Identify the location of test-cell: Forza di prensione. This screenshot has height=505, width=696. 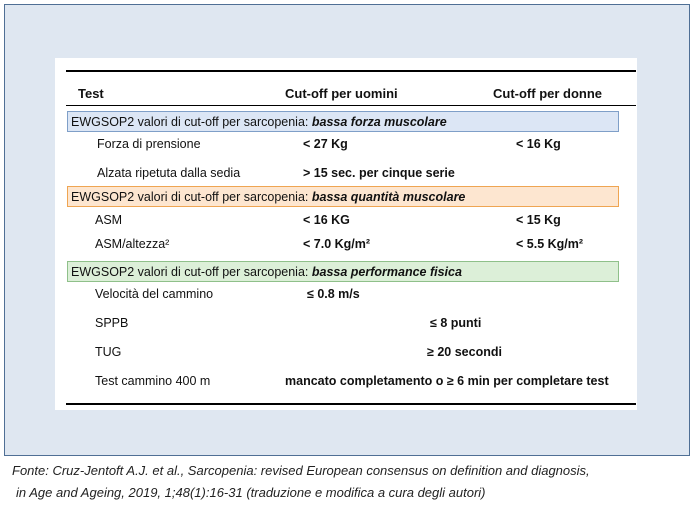
(149, 144).